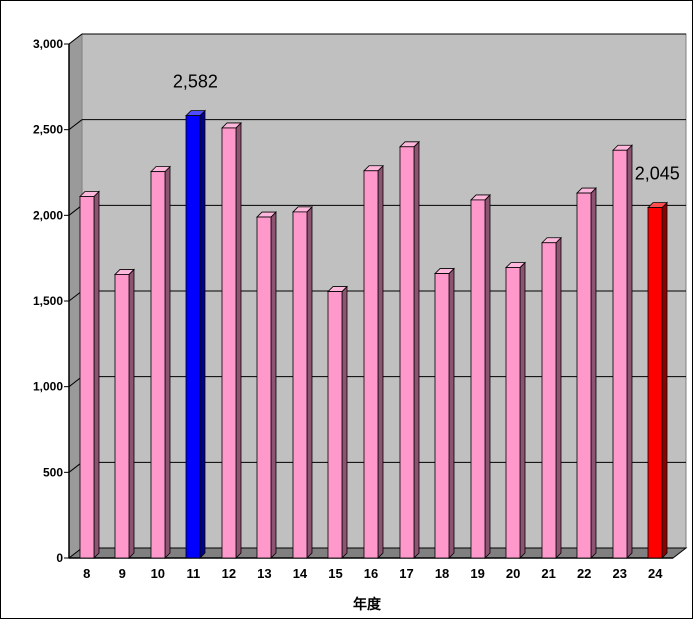 Image resolution: width=693 pixels, height=620 pixels. I want to click on y-tick-label: 1,000, so click(48, 387).